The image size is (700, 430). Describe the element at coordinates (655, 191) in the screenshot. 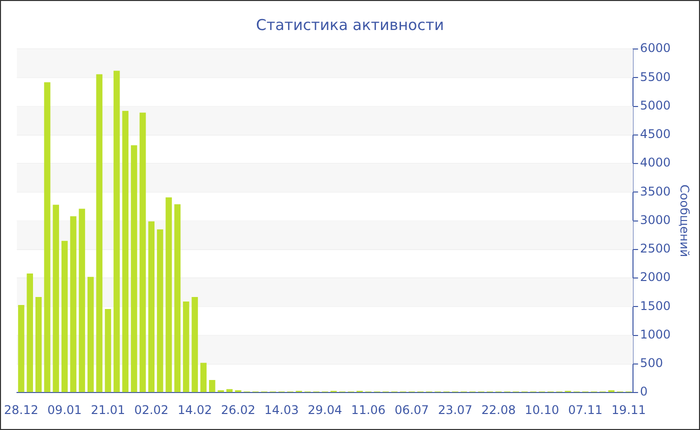

I see `y-tick-label: 3500` at that location.